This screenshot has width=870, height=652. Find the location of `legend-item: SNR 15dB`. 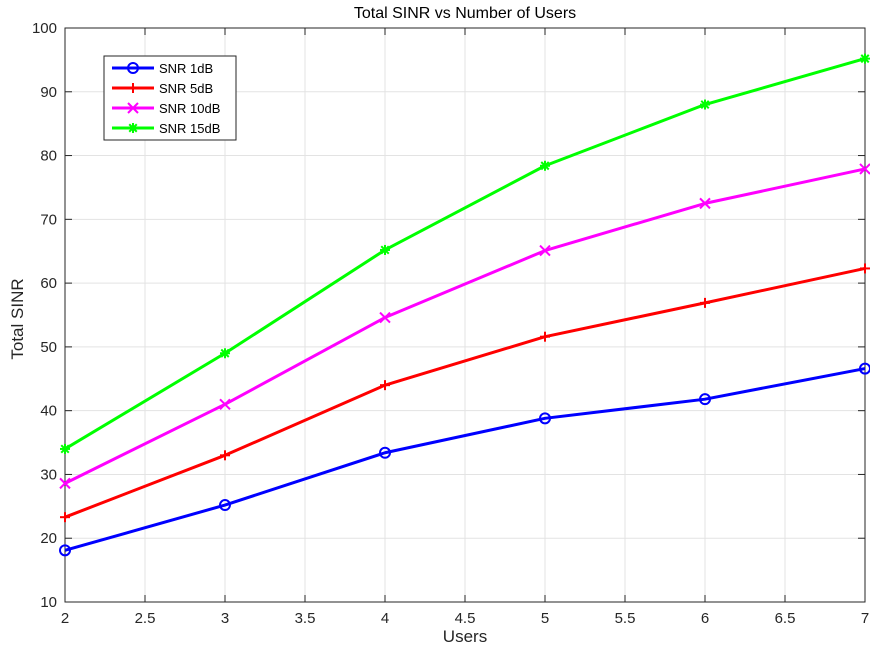

legend-item: SNR 15dB is located at coordinates (166, 128).